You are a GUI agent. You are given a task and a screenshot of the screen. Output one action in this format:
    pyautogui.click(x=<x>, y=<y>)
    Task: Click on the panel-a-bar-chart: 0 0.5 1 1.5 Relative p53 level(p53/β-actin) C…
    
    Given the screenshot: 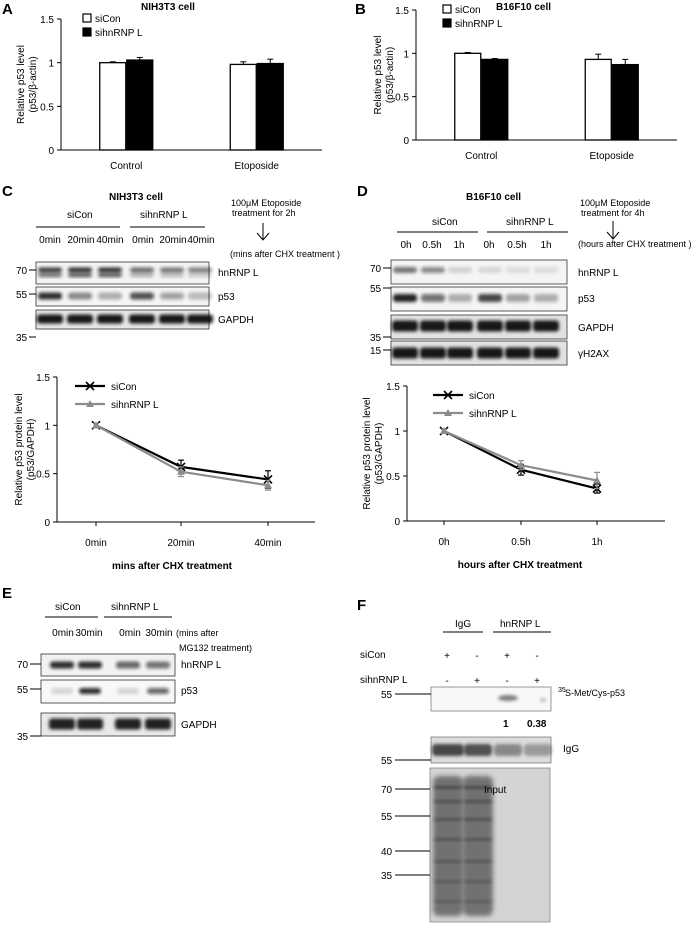 What is the action you would take?
    pyautogui.click(x=169, y=92)
    